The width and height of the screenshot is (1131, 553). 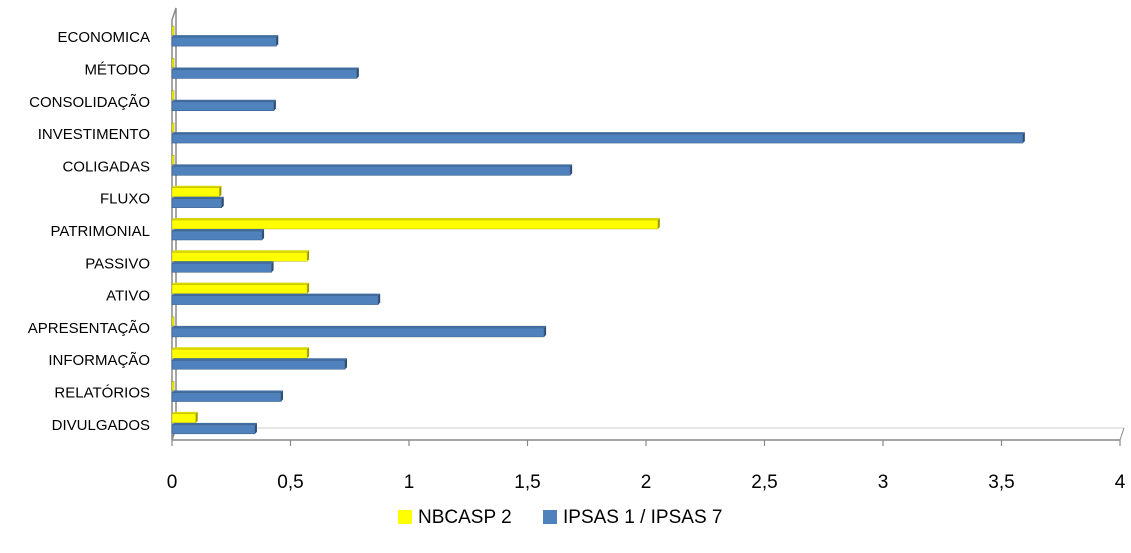 I want to click on legend-label: NBCASP 2, so click(x=465, y=517).